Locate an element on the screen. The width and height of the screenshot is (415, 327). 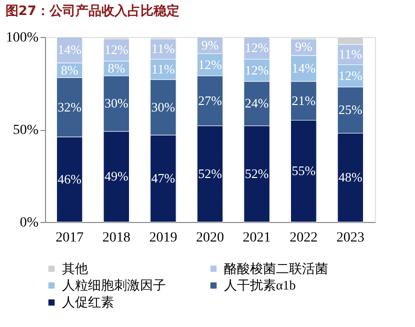
legend-label: 酪酸梭菌二联活菌 is located at coordinates (276, 268).